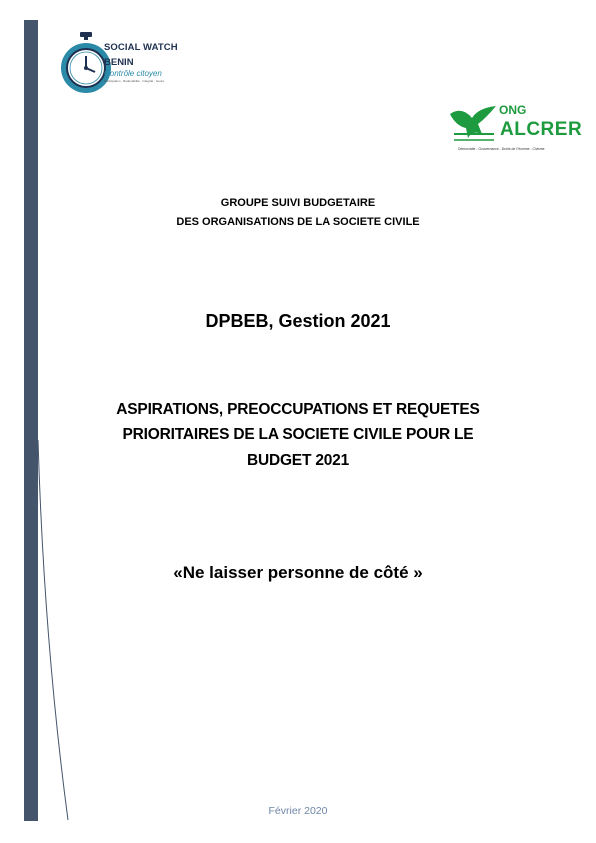 The height and width of the screenshot is (843, 596). Describe the element at coordinates (473, 123) in the screenshot. I see `dove-icon` at that location.